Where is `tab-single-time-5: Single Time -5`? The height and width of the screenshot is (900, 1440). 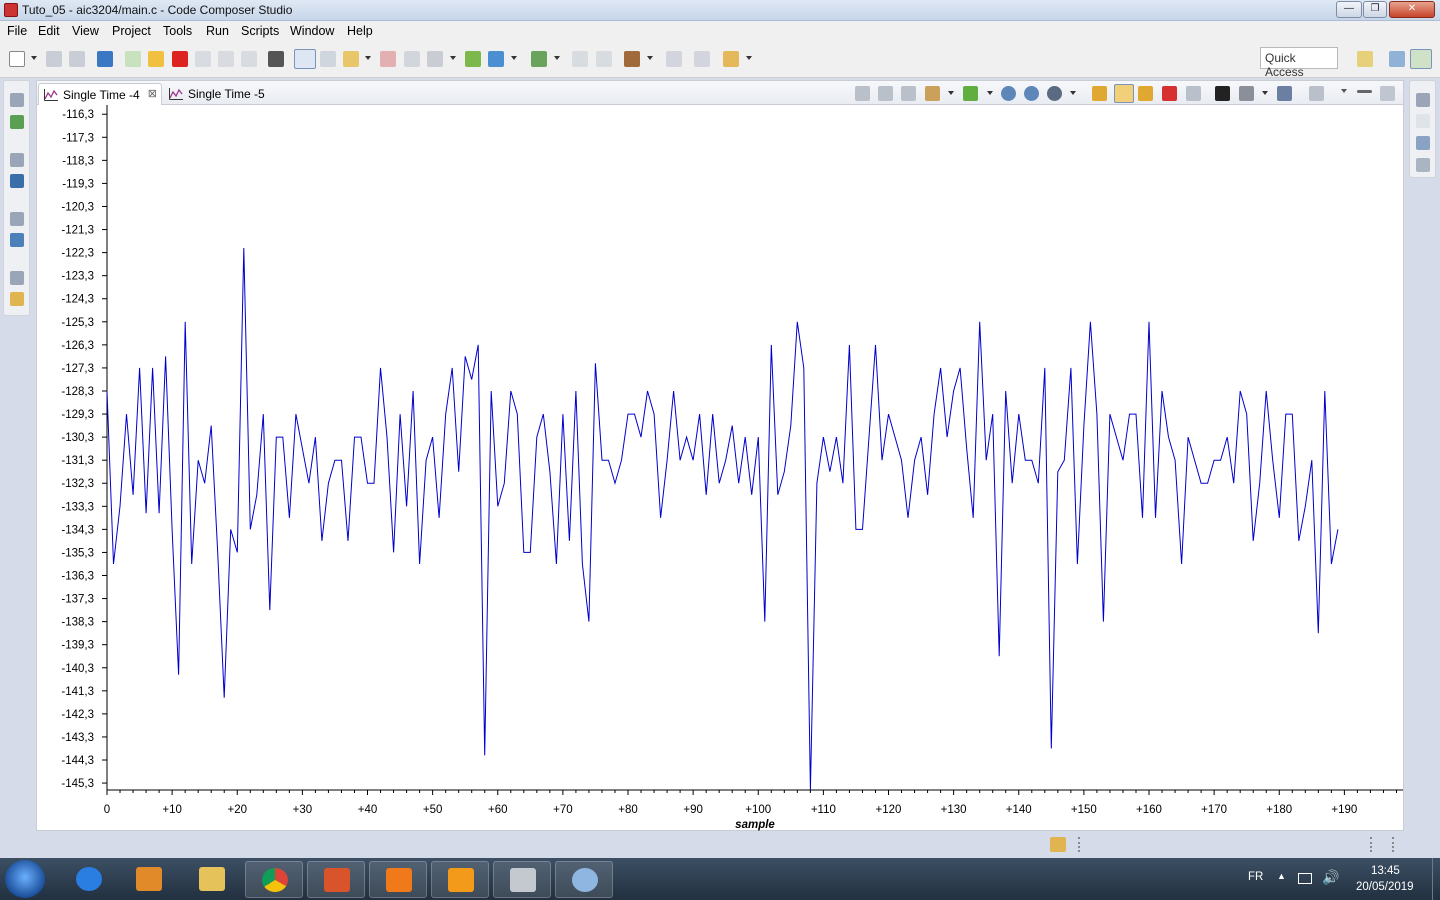 tab-single-time-5: Single Time -5 is located at coordinates (219, 94).